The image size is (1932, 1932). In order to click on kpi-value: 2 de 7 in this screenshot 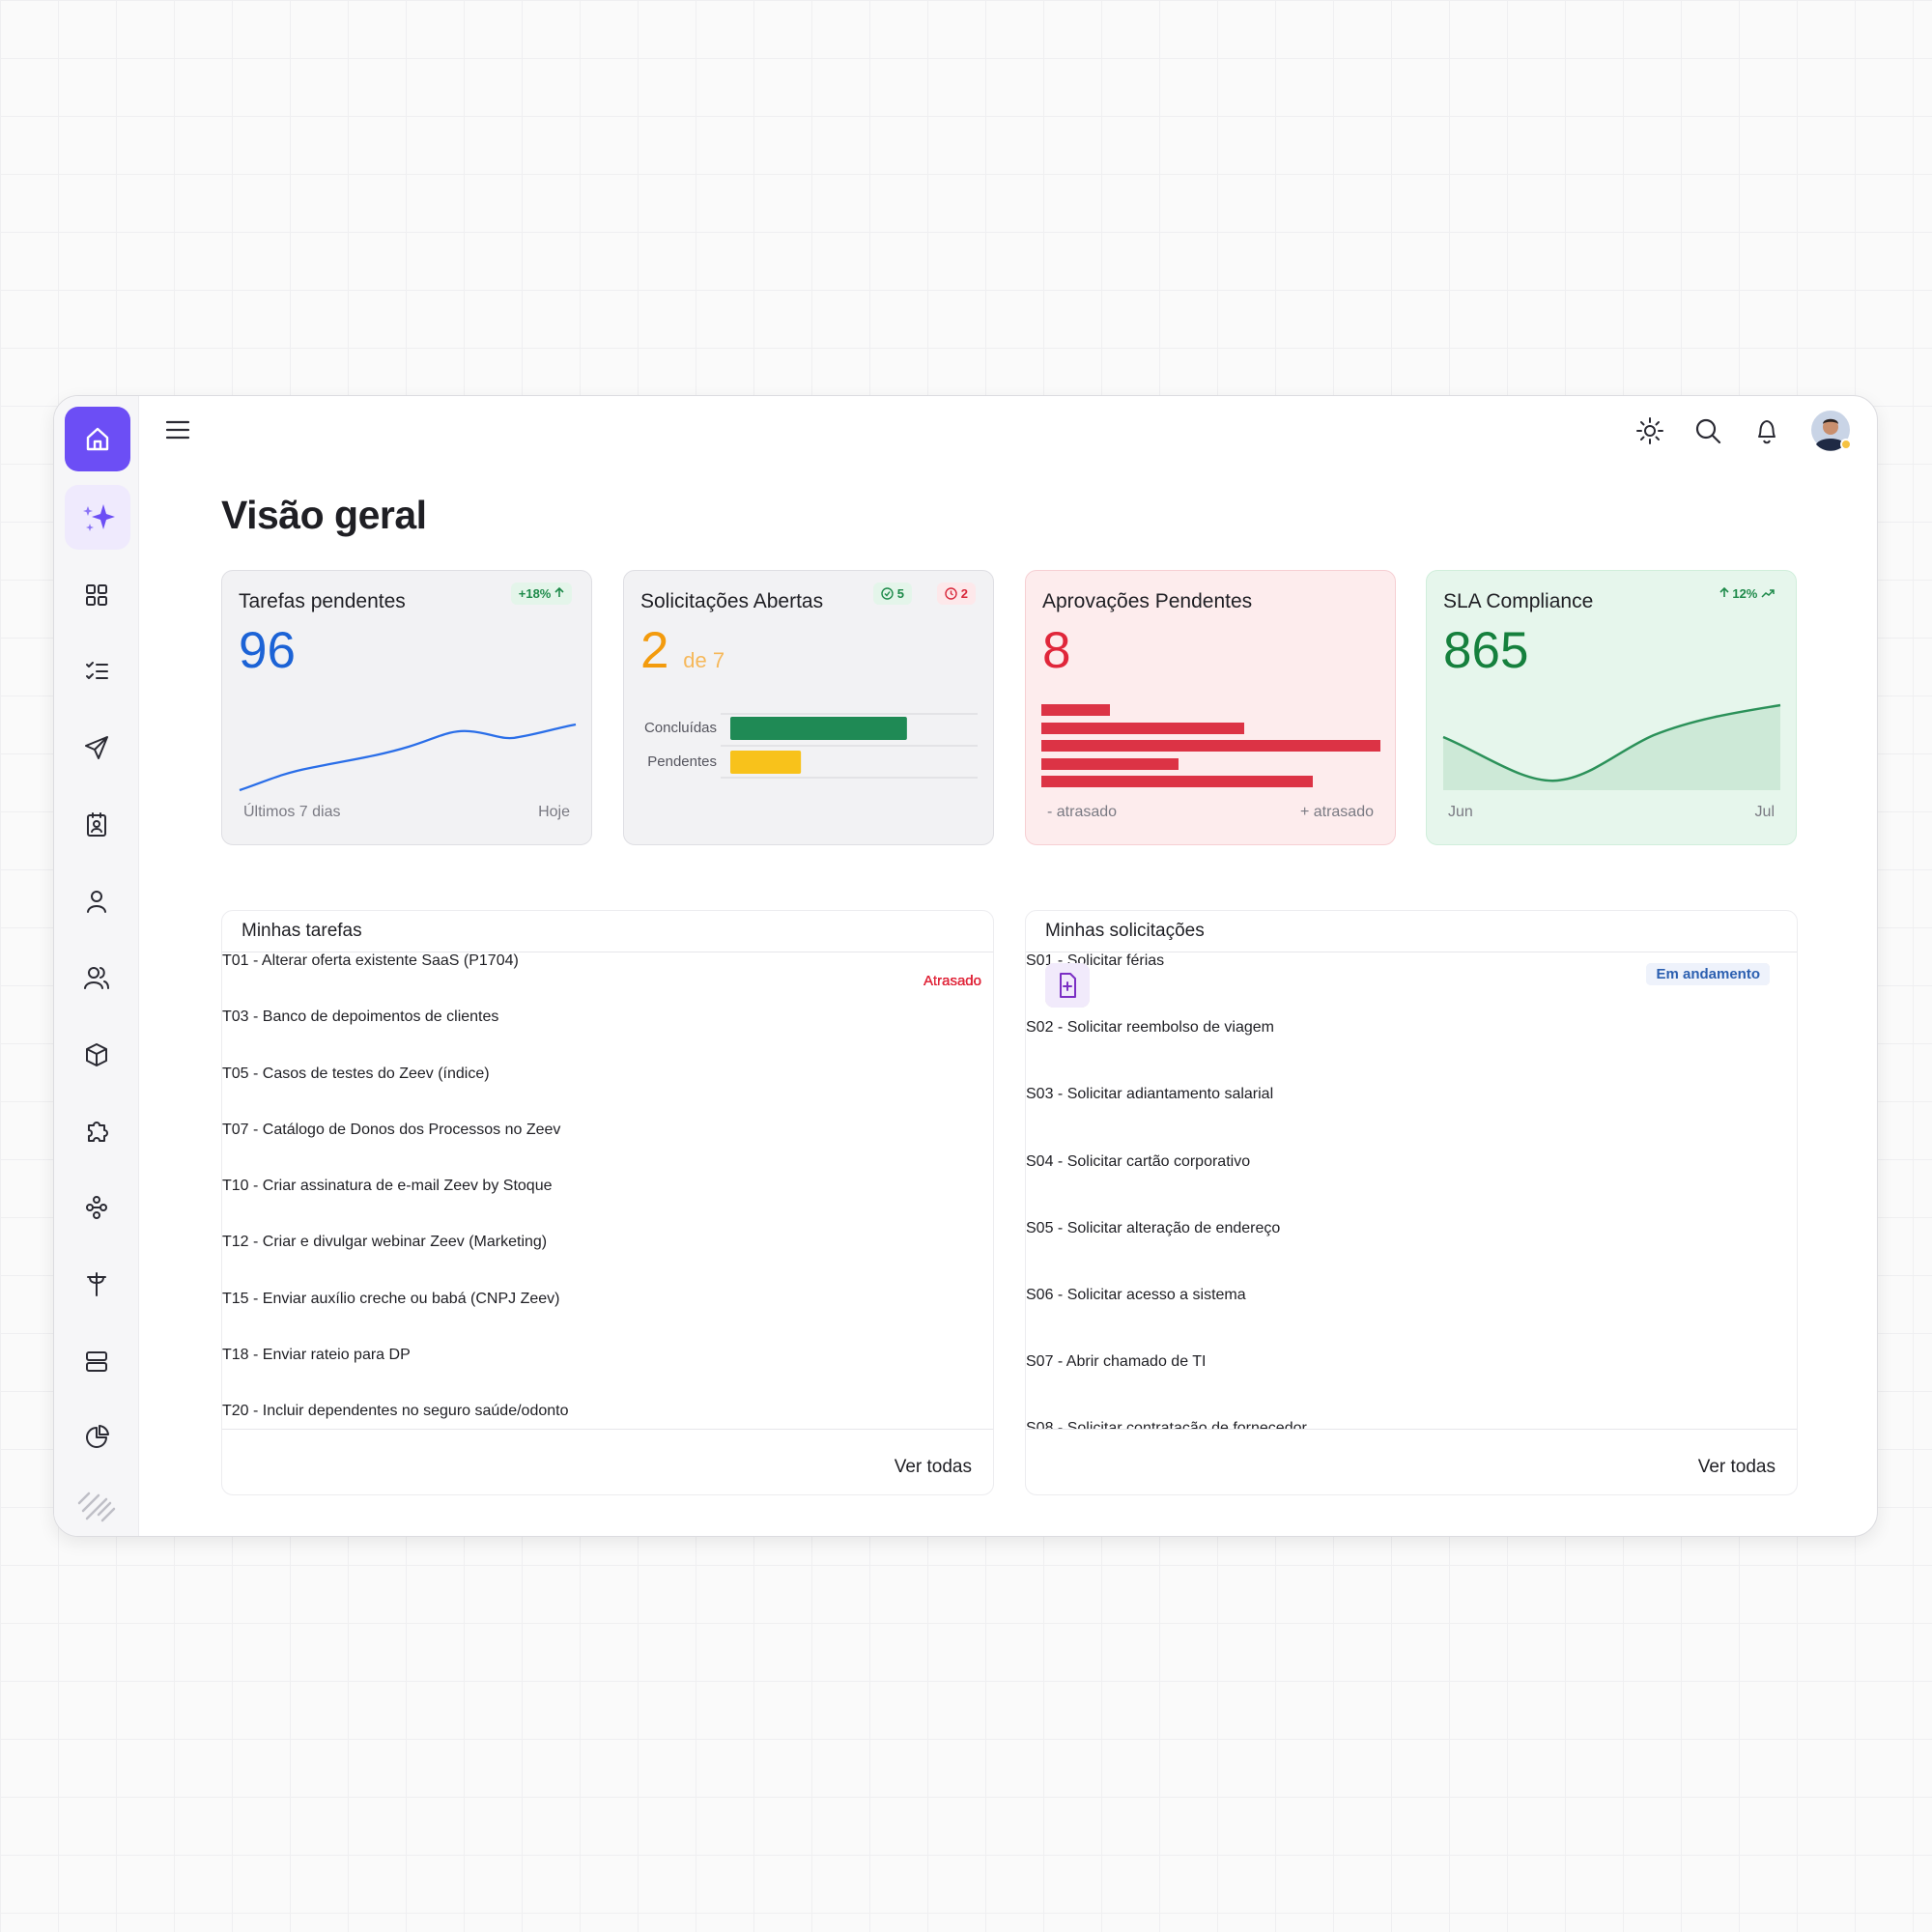, I will do `click(682, 656)`.